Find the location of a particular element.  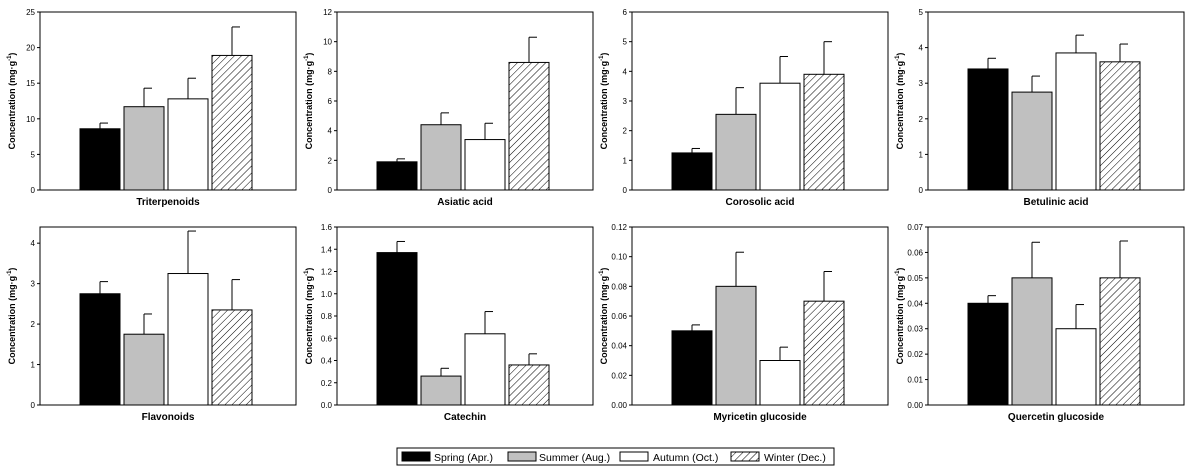

y-tick-label: 1.4 is located at coordinates (327, 249).